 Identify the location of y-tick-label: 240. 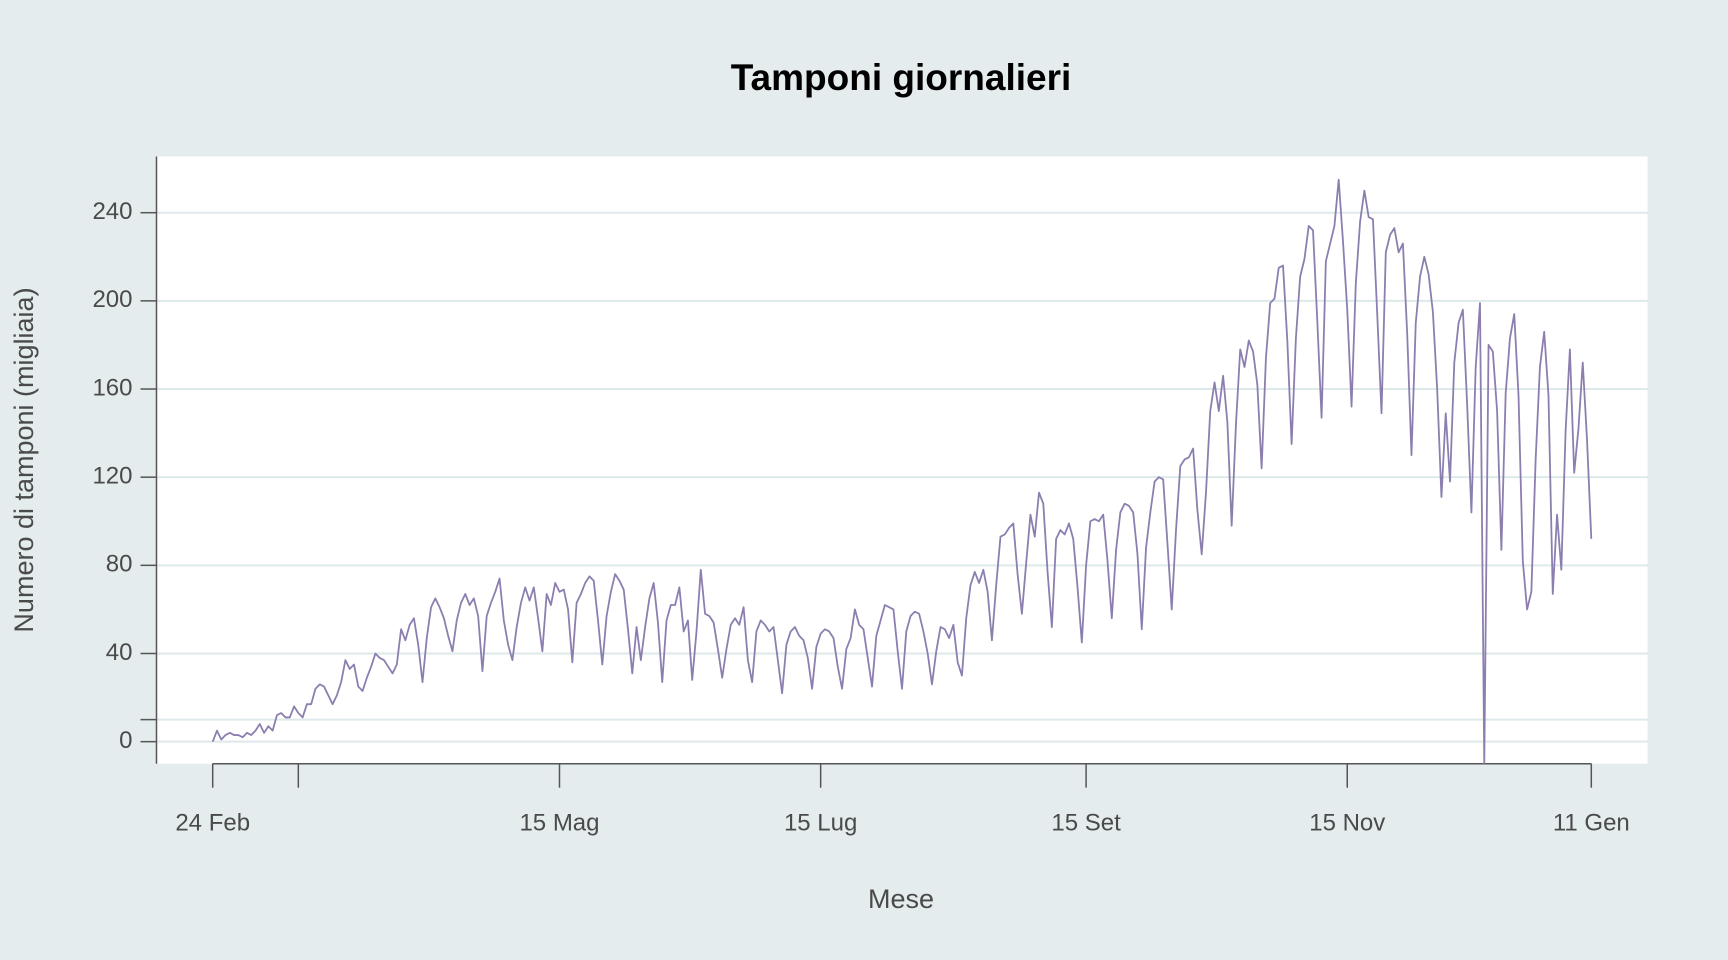
(112, 211).